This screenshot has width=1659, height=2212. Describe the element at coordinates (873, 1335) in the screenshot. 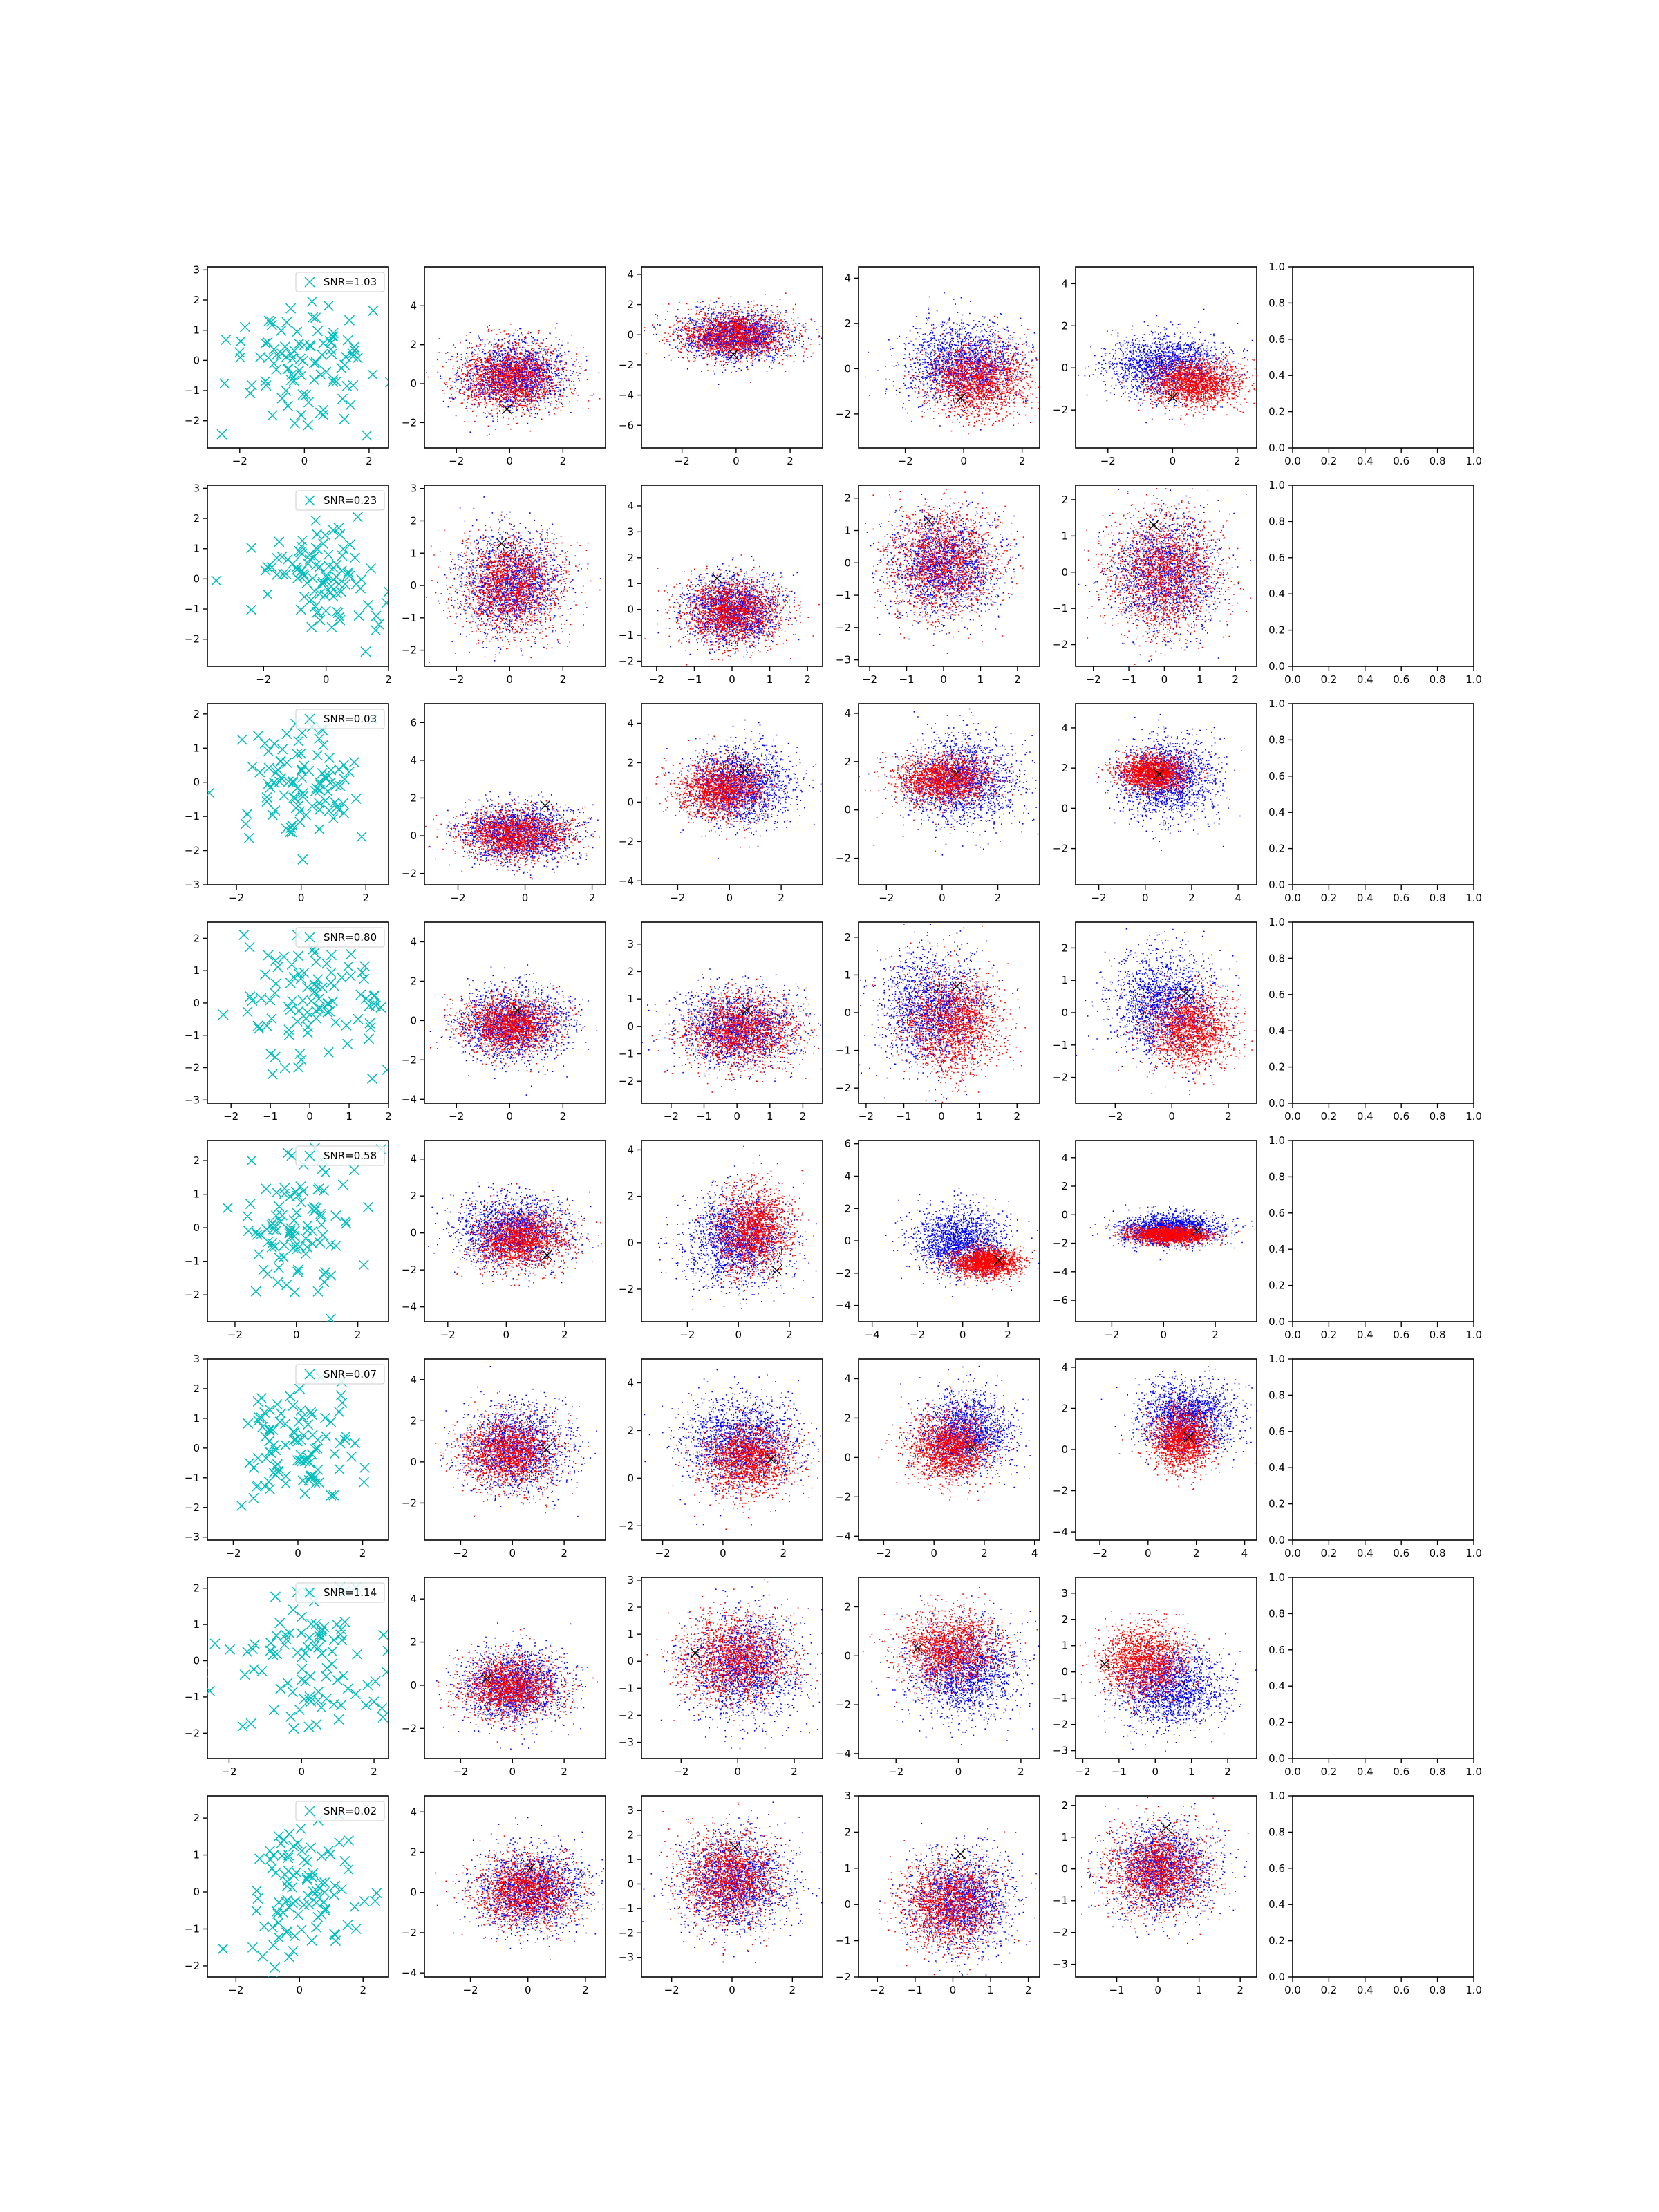

I see `x-tick-label: −4` at that location.